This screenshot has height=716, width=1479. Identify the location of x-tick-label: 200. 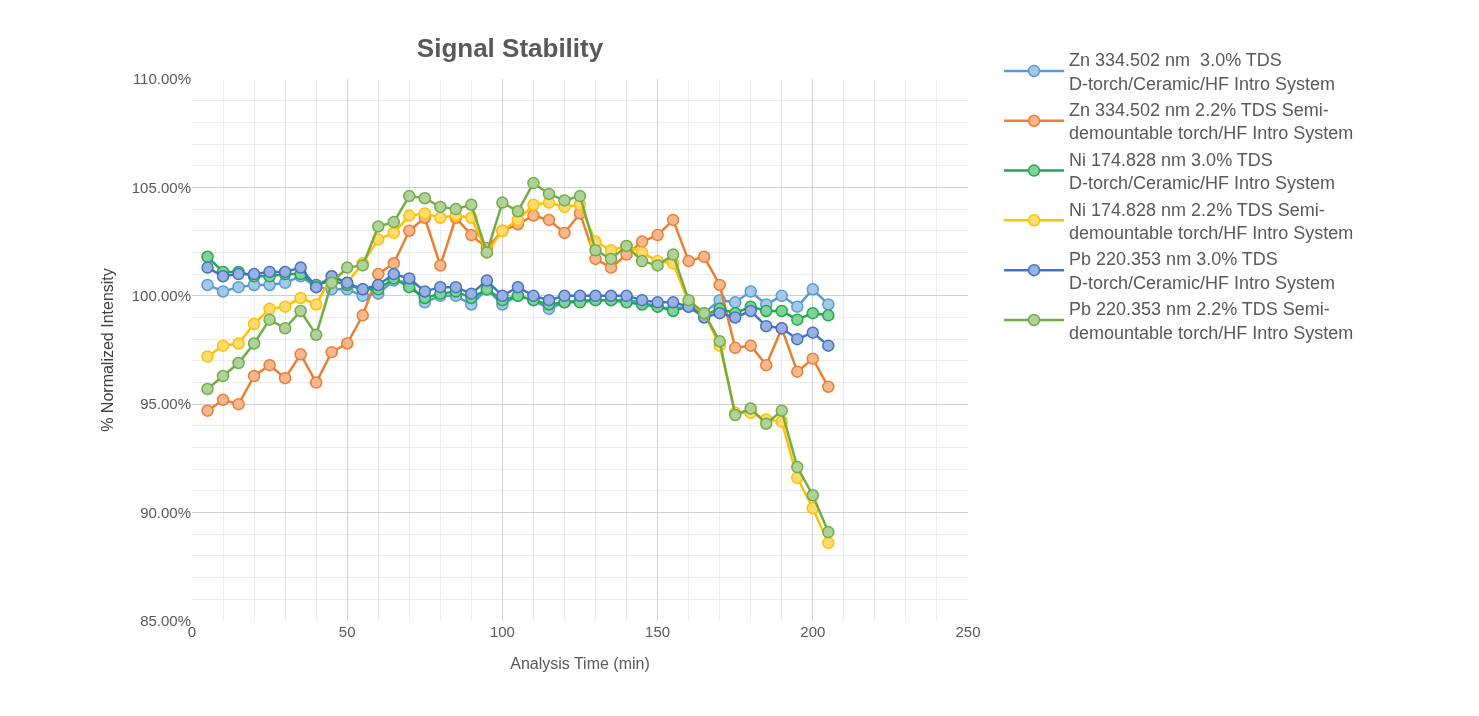
(813, 631).